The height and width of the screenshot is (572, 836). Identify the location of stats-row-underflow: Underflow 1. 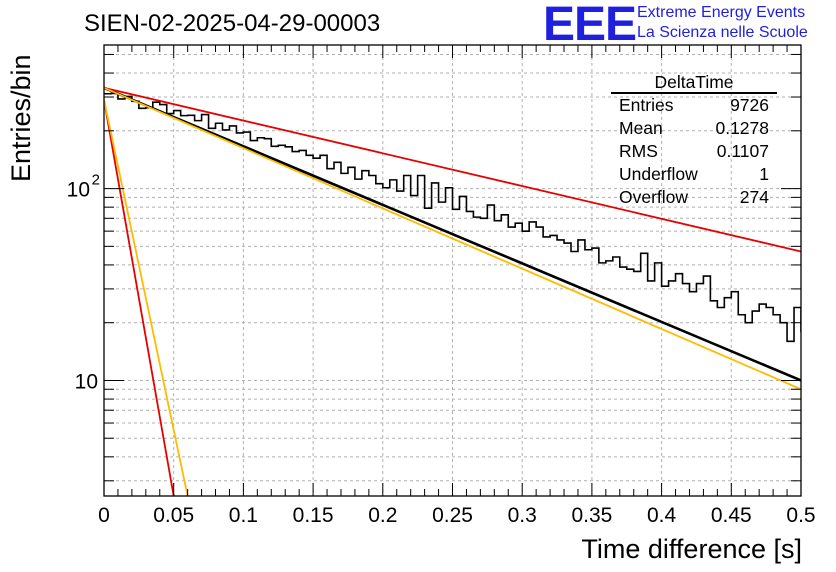
(694, 174).